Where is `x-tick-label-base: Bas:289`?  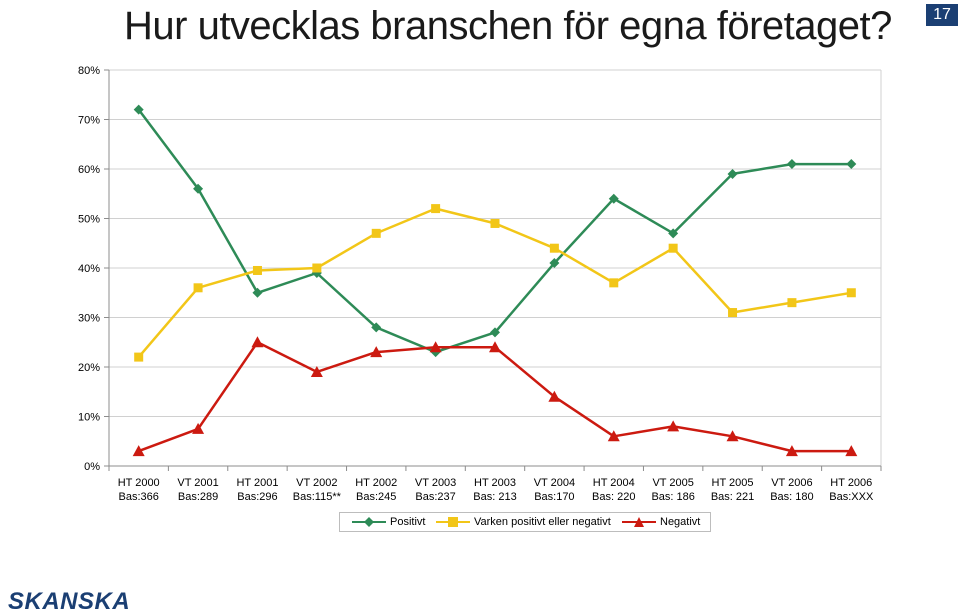
x-tick-label-base: Bas:289 is located at coordinates (198, 497).